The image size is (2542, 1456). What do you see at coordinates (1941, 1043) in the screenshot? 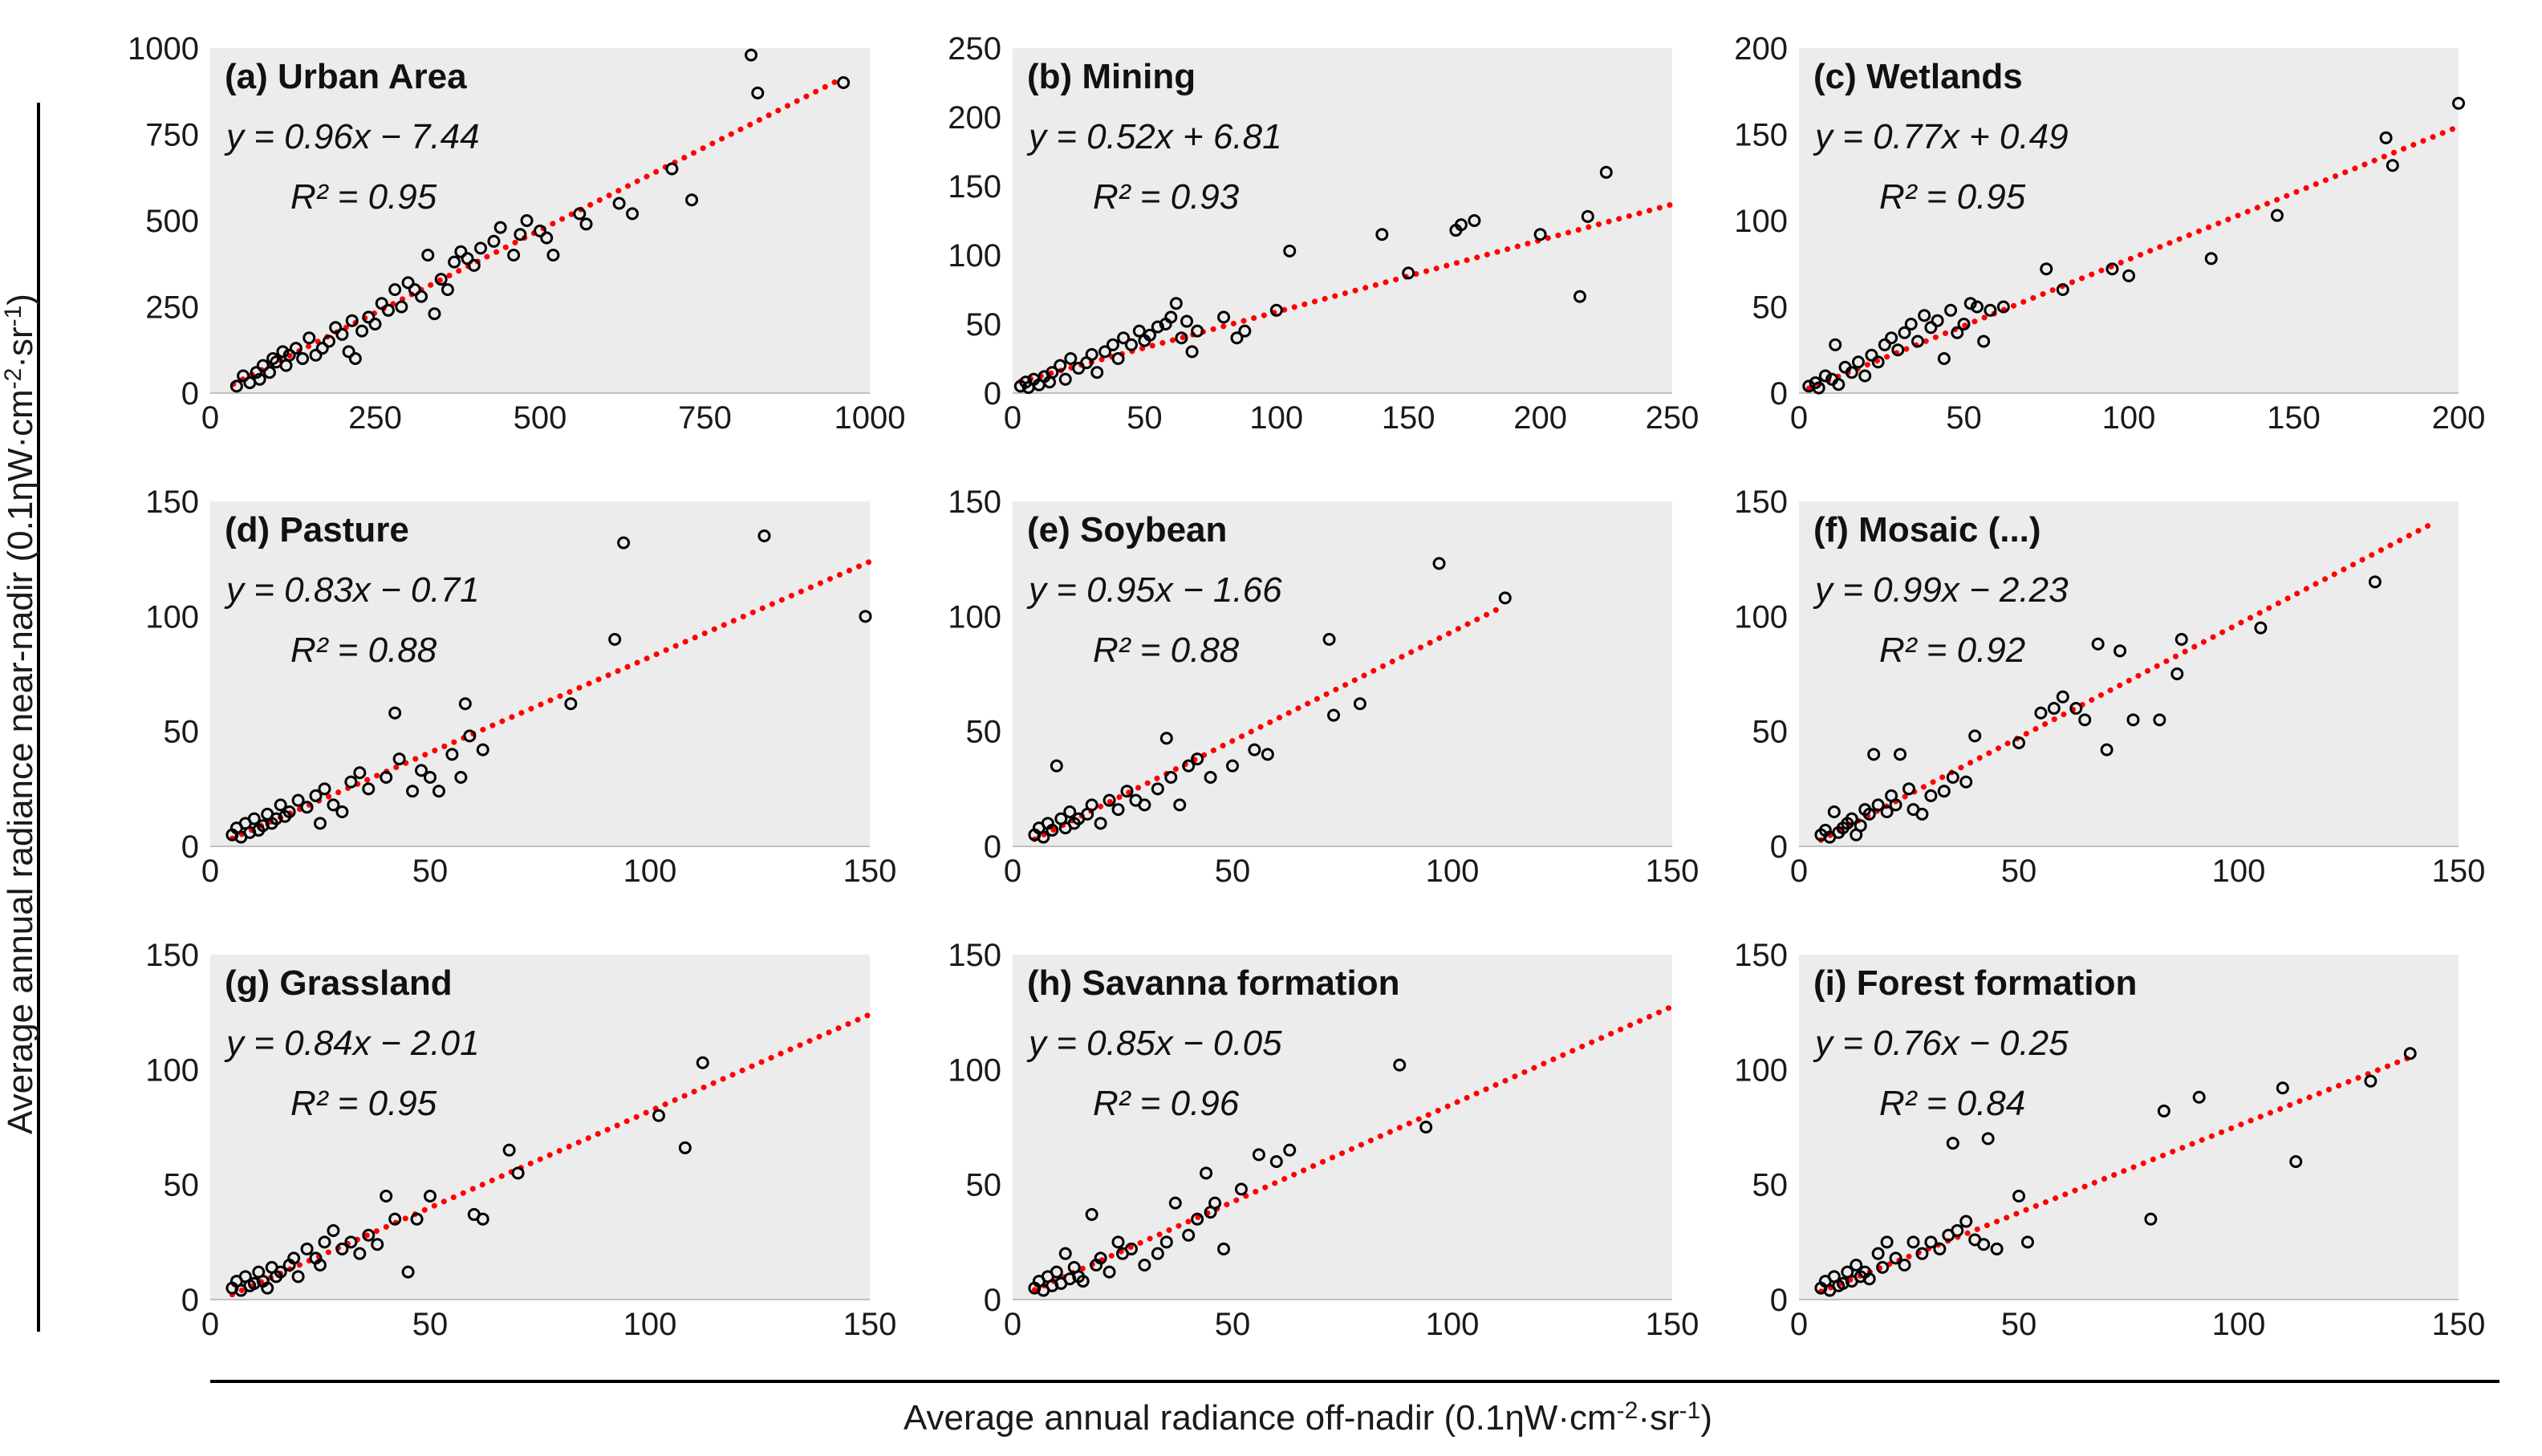
I see `regression-equation-i: y = 0.76x − 0.25` at bounding box center [1941, 1043].